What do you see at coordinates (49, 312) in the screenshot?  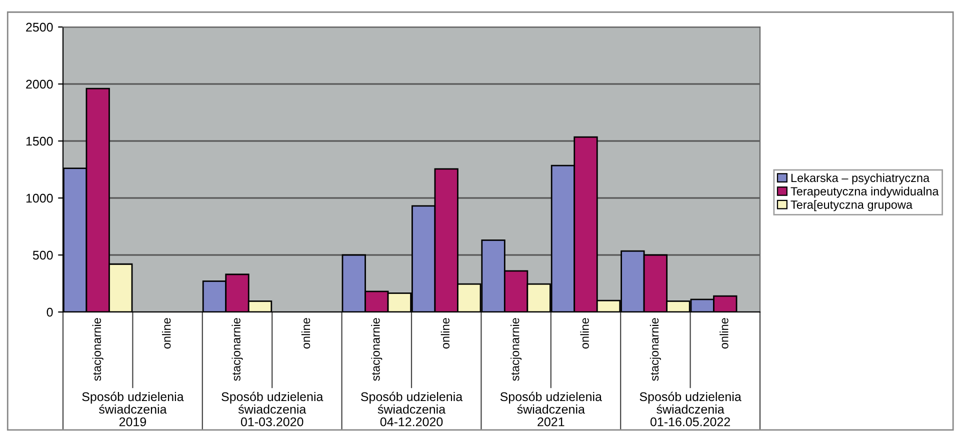 I see `y-tick-label: 0` at bounding box center [49, 312].